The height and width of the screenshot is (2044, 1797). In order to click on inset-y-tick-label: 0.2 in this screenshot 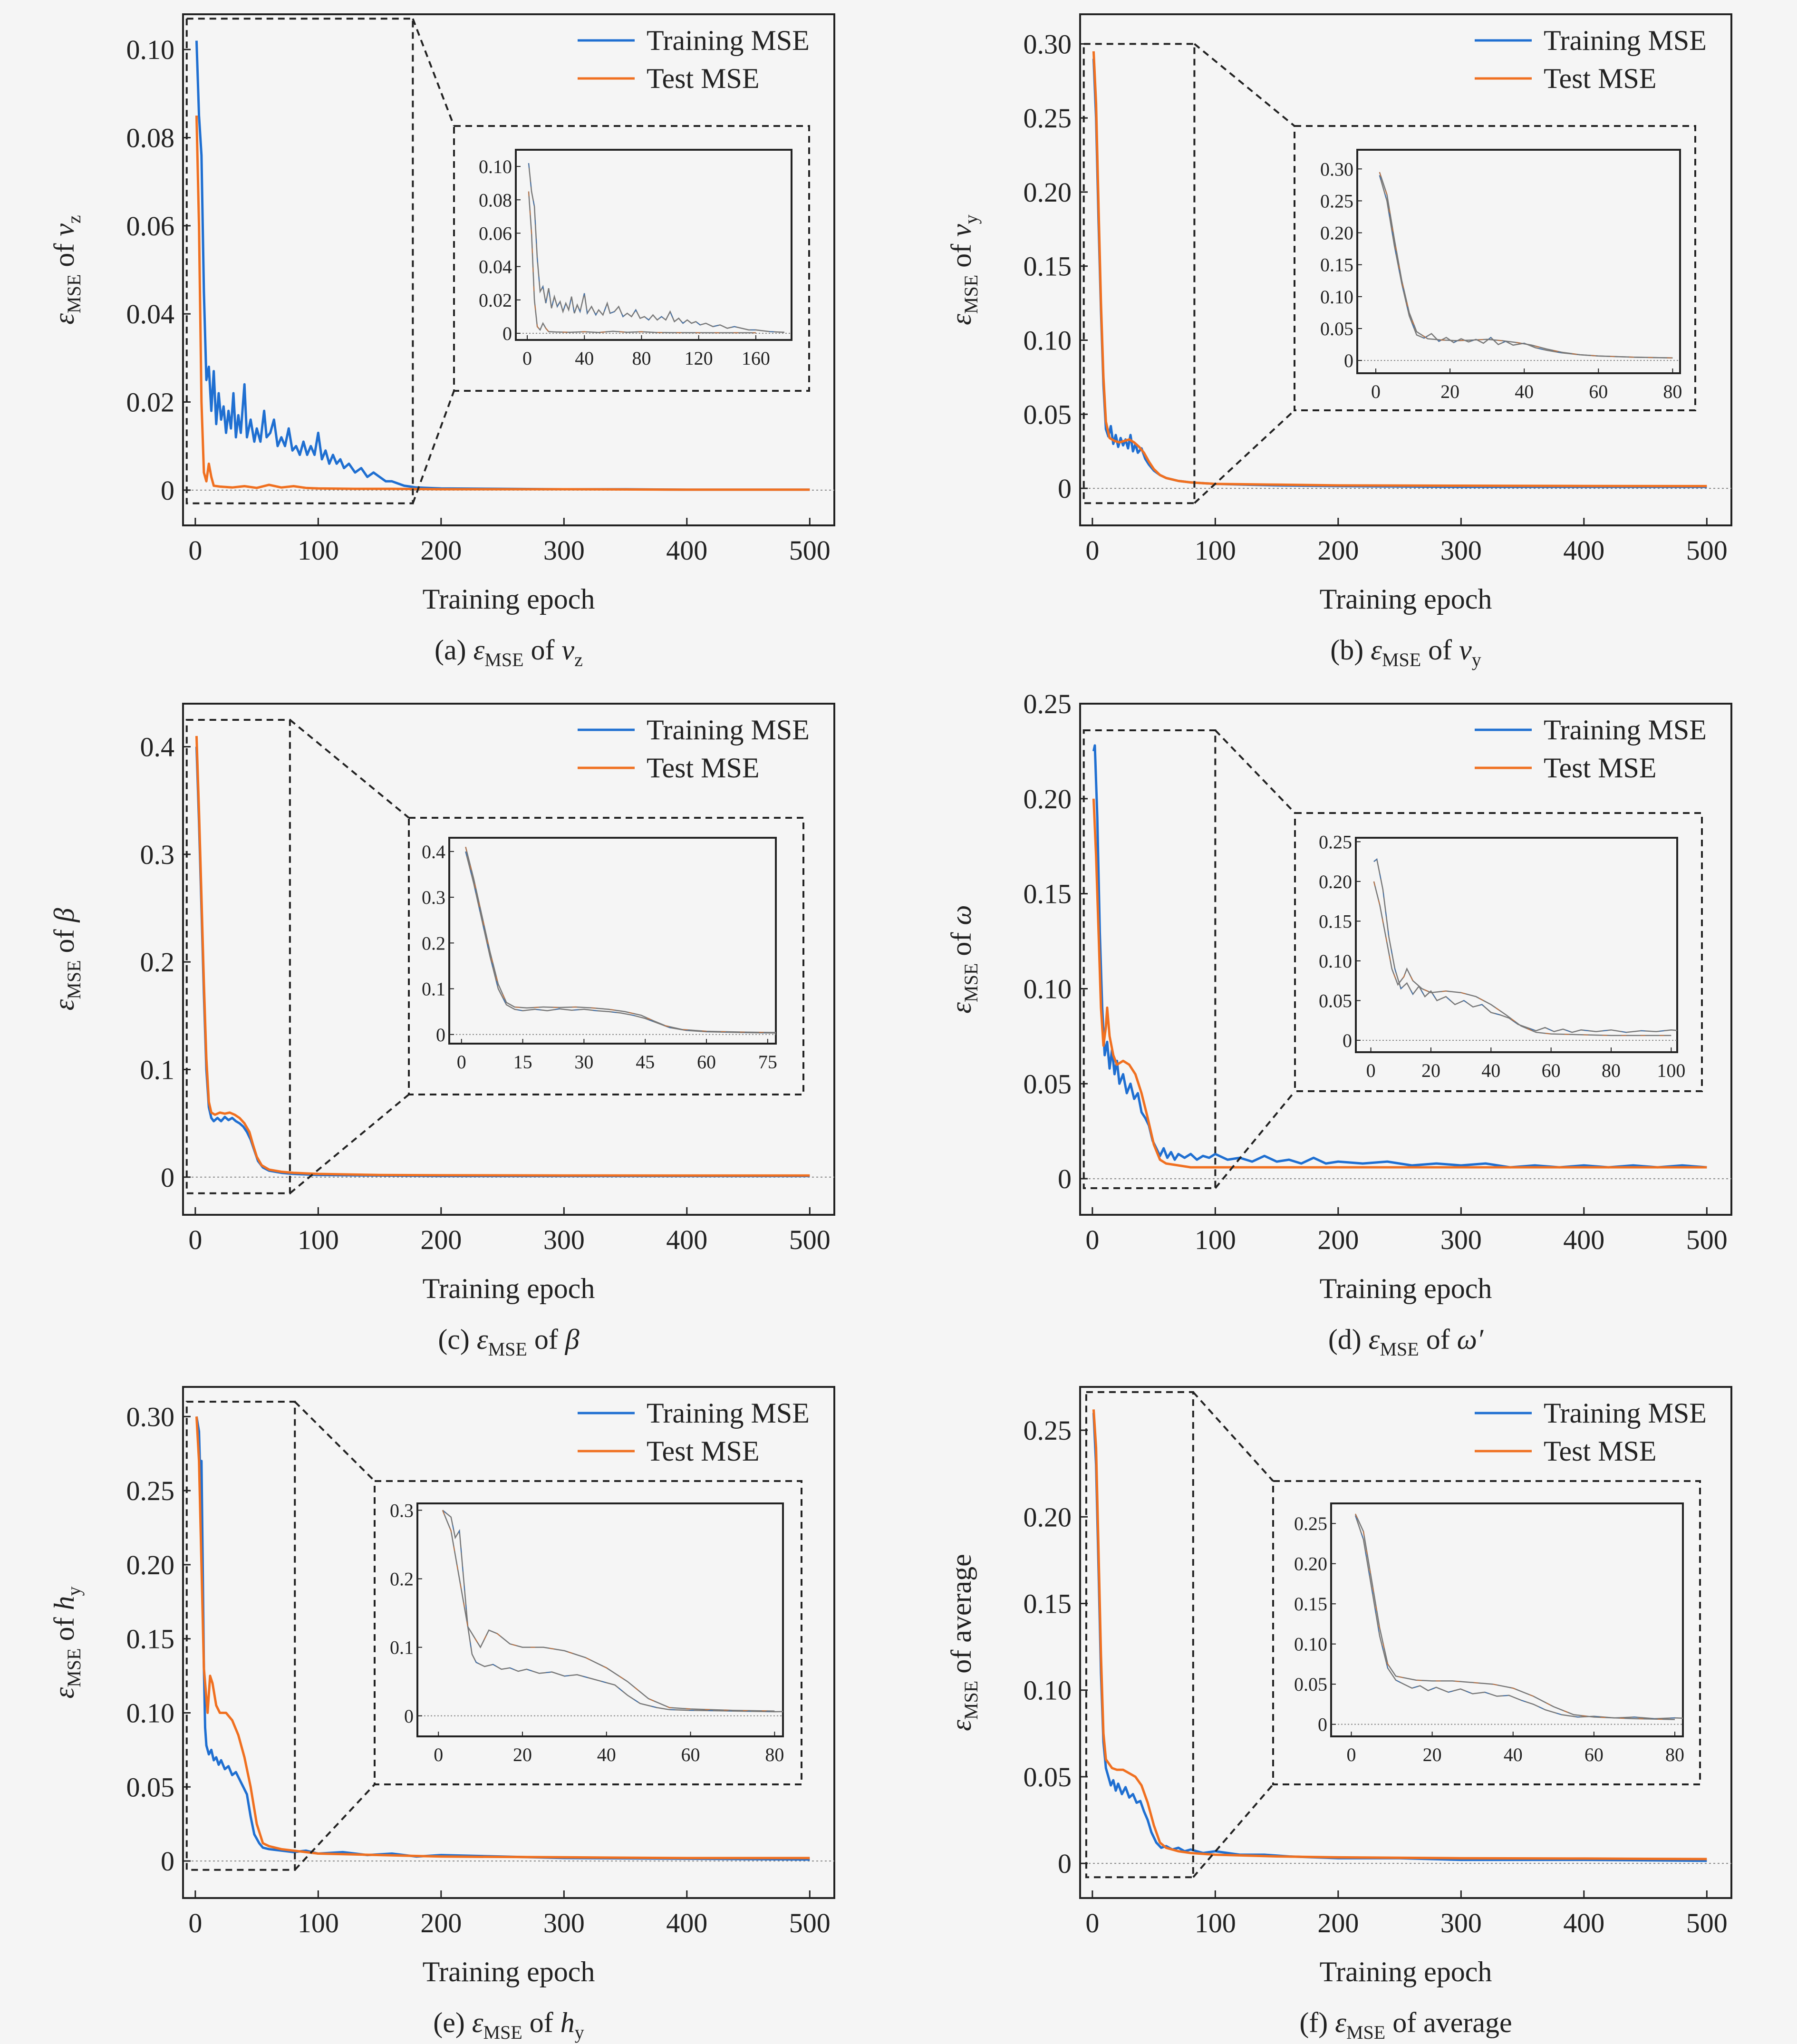, I will do `click(433, 943)`.